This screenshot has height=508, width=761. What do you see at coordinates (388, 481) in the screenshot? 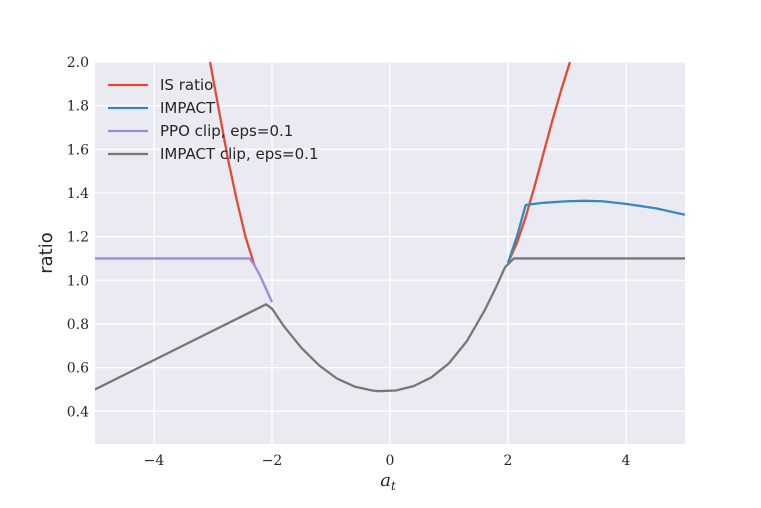
I see `x-axis-label: at` at bounding box center [388, 481].